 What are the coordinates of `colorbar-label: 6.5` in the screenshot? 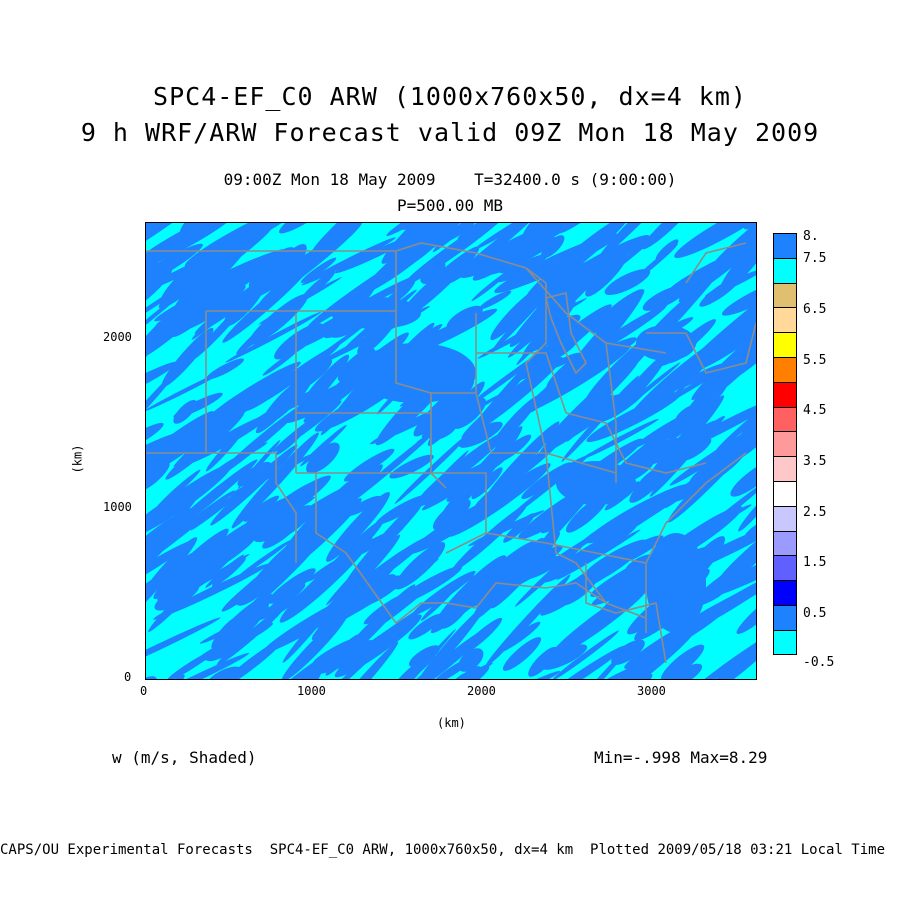 It's located at (815, 309).